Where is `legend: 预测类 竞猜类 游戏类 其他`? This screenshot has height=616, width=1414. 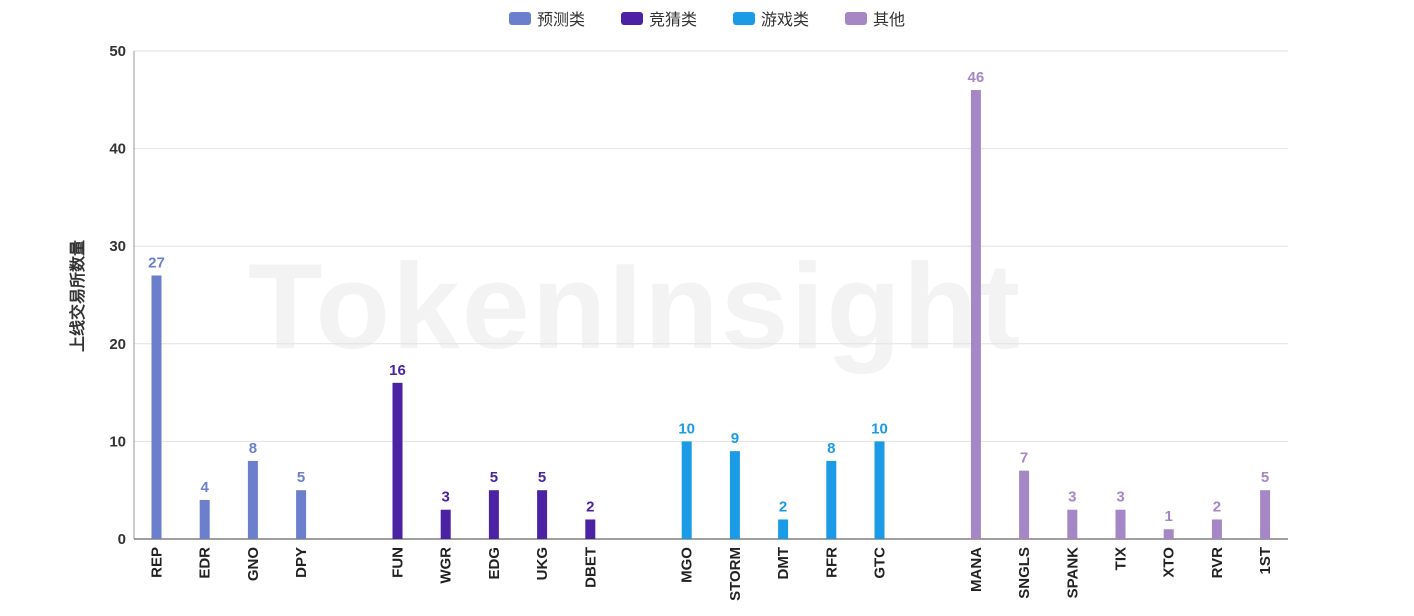 legend: 预测类 竞猜类 游戏类 其他 is located at coordinates (707, 18).